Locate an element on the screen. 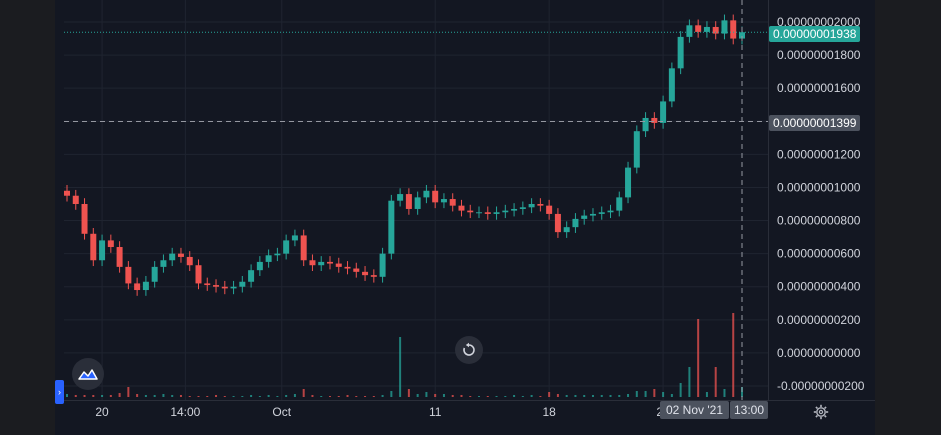 Image resolution: width=941 pixels, height=435 pixels. y-tick-label: -0.00000000200 is located at coordinates (821, 386).